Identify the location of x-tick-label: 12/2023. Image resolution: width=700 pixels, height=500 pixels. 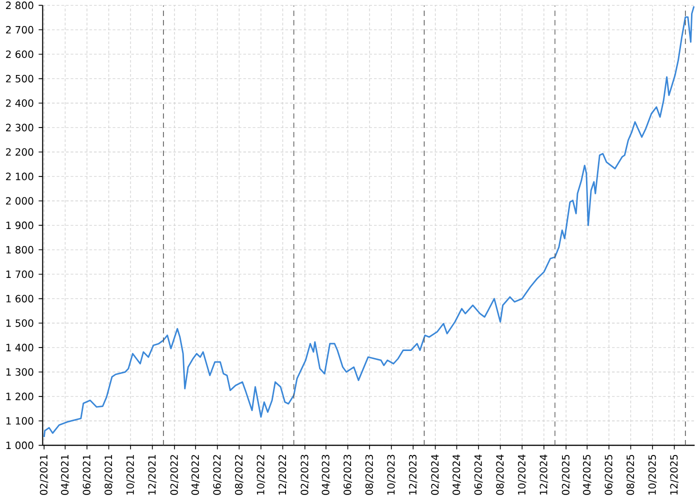
(413, 474).